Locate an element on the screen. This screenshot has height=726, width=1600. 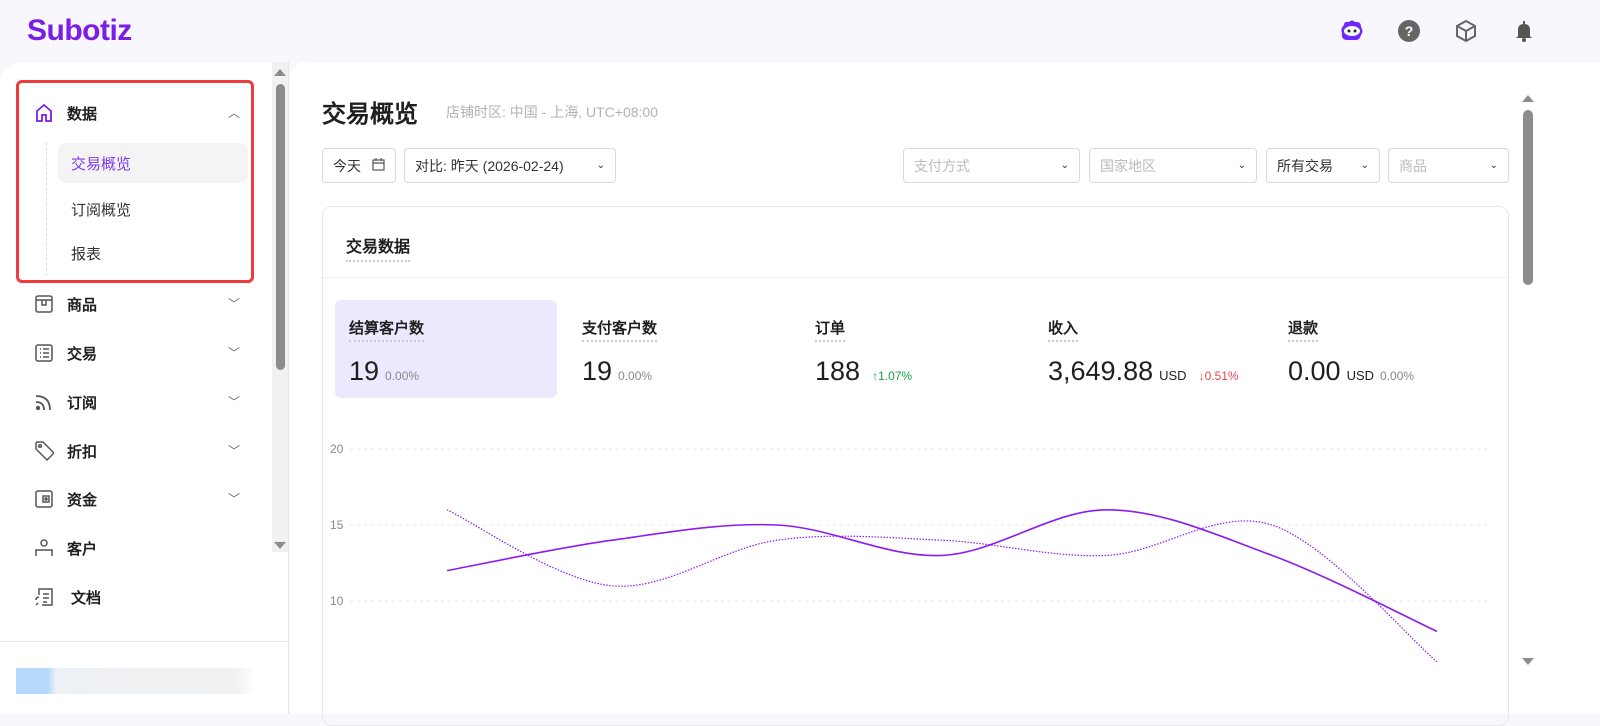
metric-label: 订单 is located at coordinates (830, 329).